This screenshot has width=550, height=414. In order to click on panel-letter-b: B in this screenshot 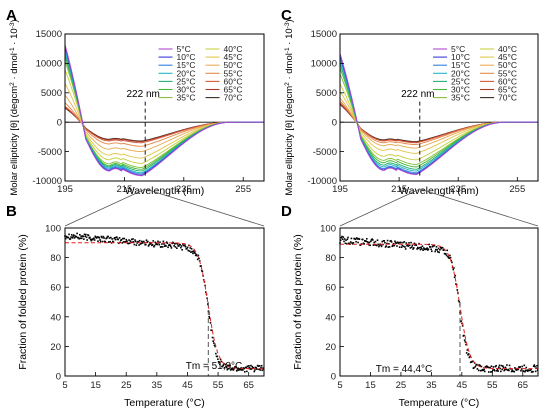, I will do `click(11, 211)`.